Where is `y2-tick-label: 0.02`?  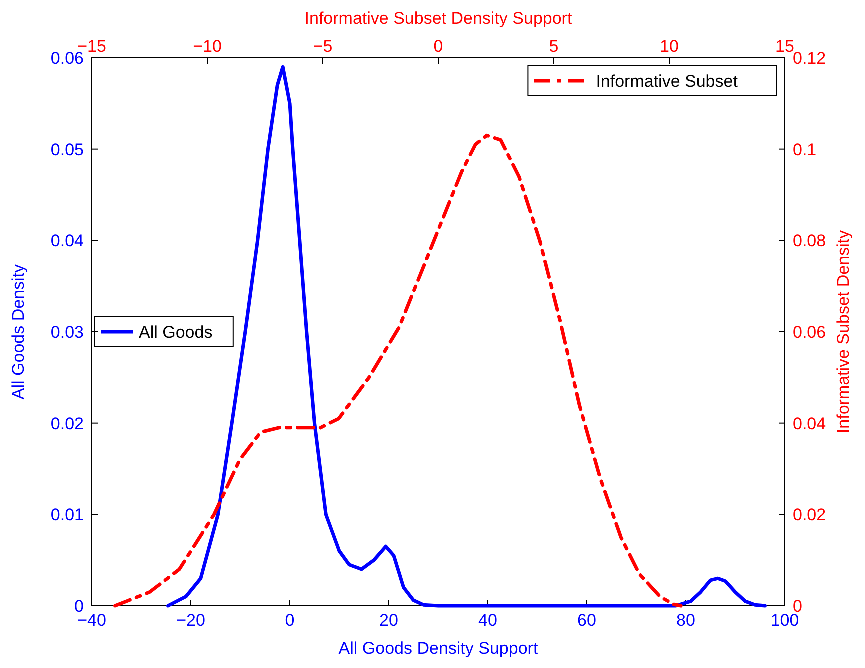 y2-tick-label: 0.02 is located at coordinates (809, 515).